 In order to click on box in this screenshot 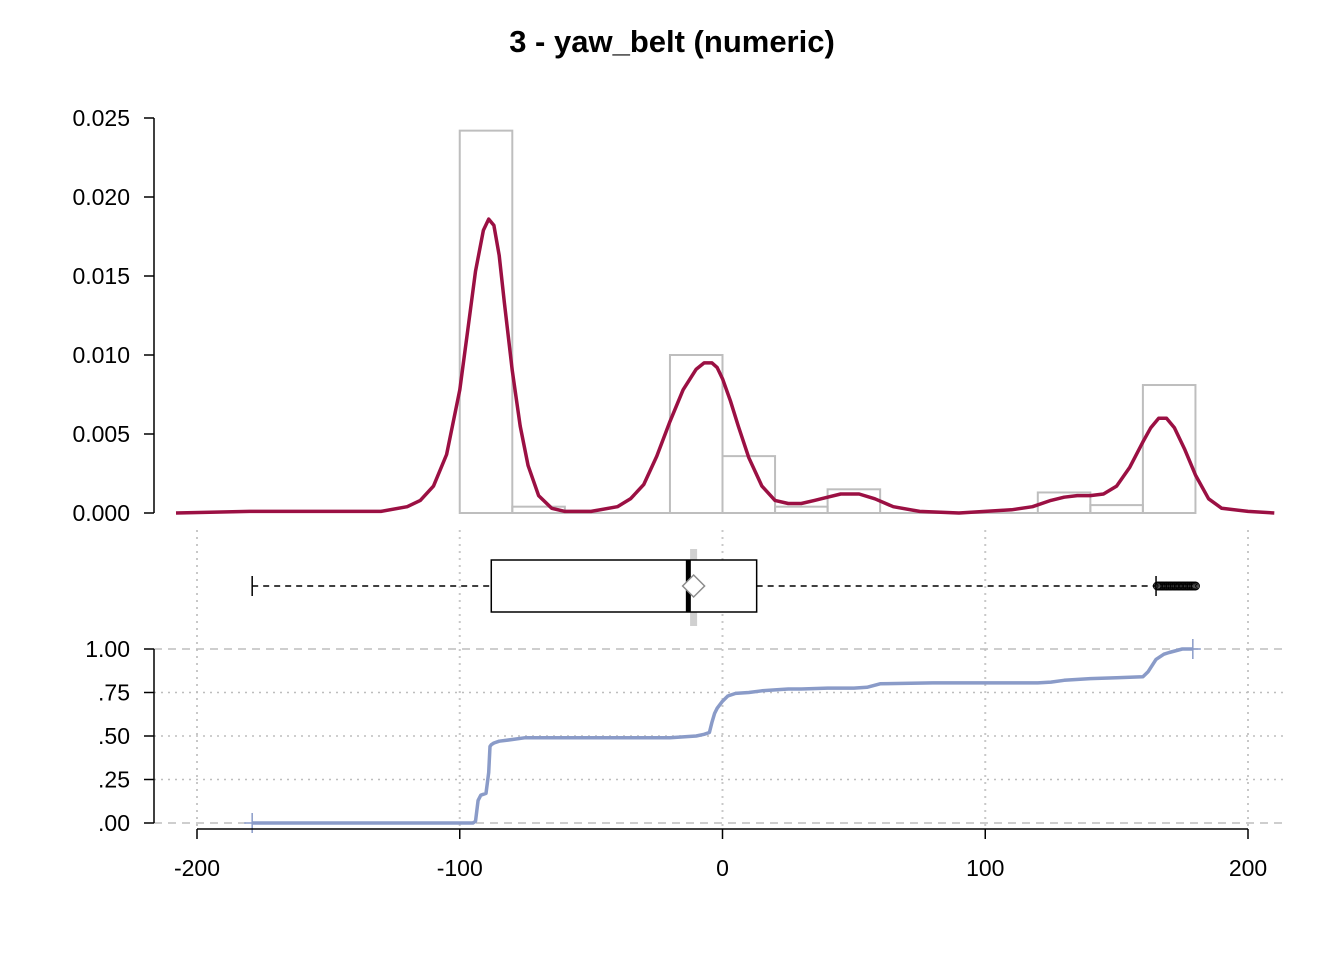, I will do `click(624, 586)`.